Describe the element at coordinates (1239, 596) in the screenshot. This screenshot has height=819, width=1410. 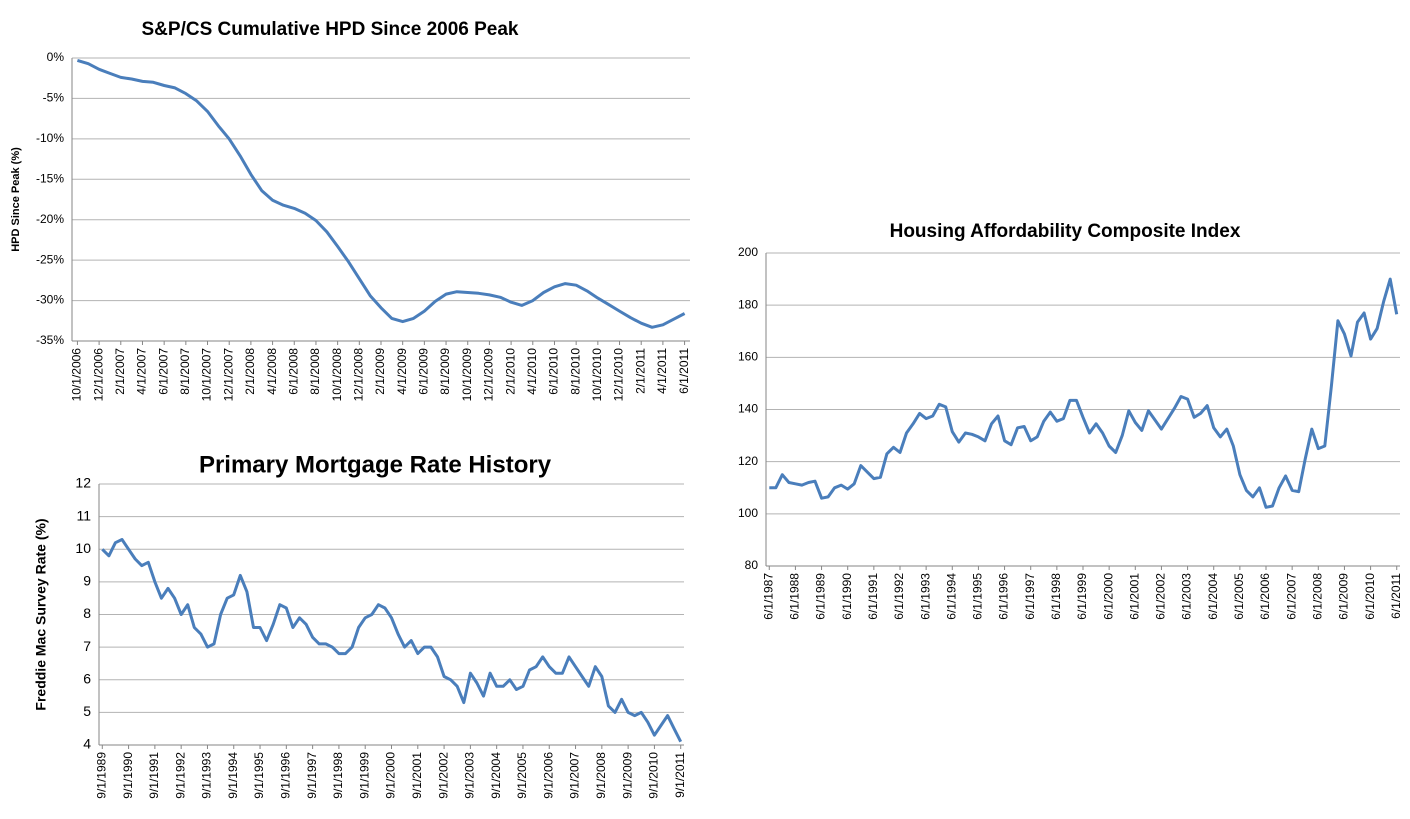
I see `x-tick-label: 6/1/2005` at that location.